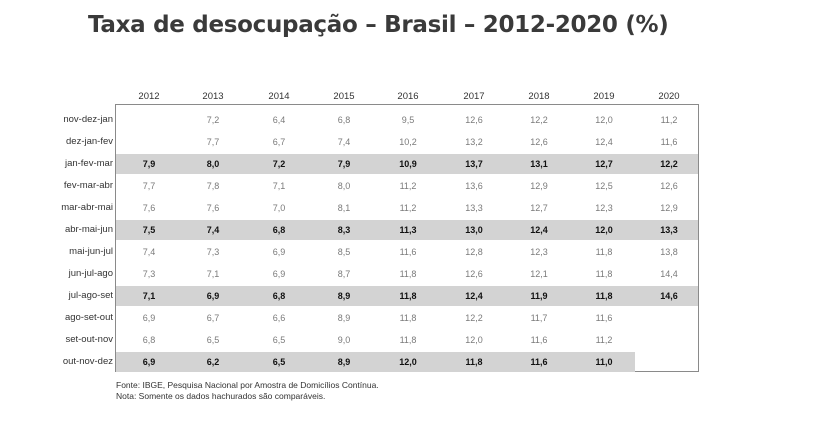 This screenshot has height=424, width=832. Describe the element at coordinates (279, 96) in the screenshot. I see `column-header-2014: 2014` at that location.